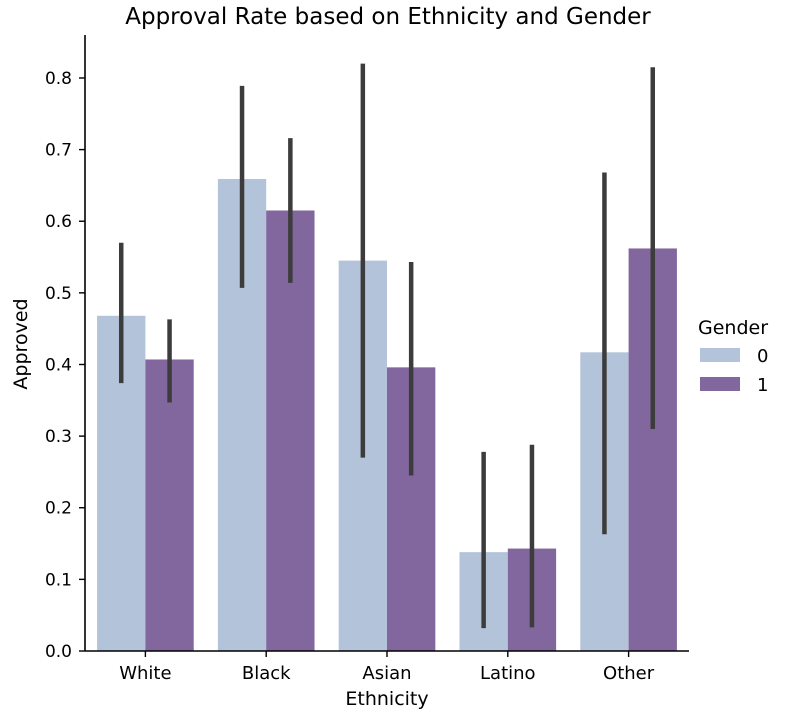 The height and width of the screenshot is (722, 800). What do you see at coordinates (58, 365) in the screenshot?
I see `y-tick-label: 0.4` at bounding box center [58, 365].